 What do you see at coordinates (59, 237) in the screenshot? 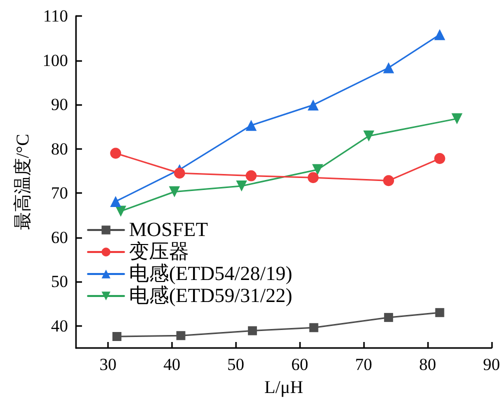
I see `y-tick-label: 60` at bounding box center [59, 237].